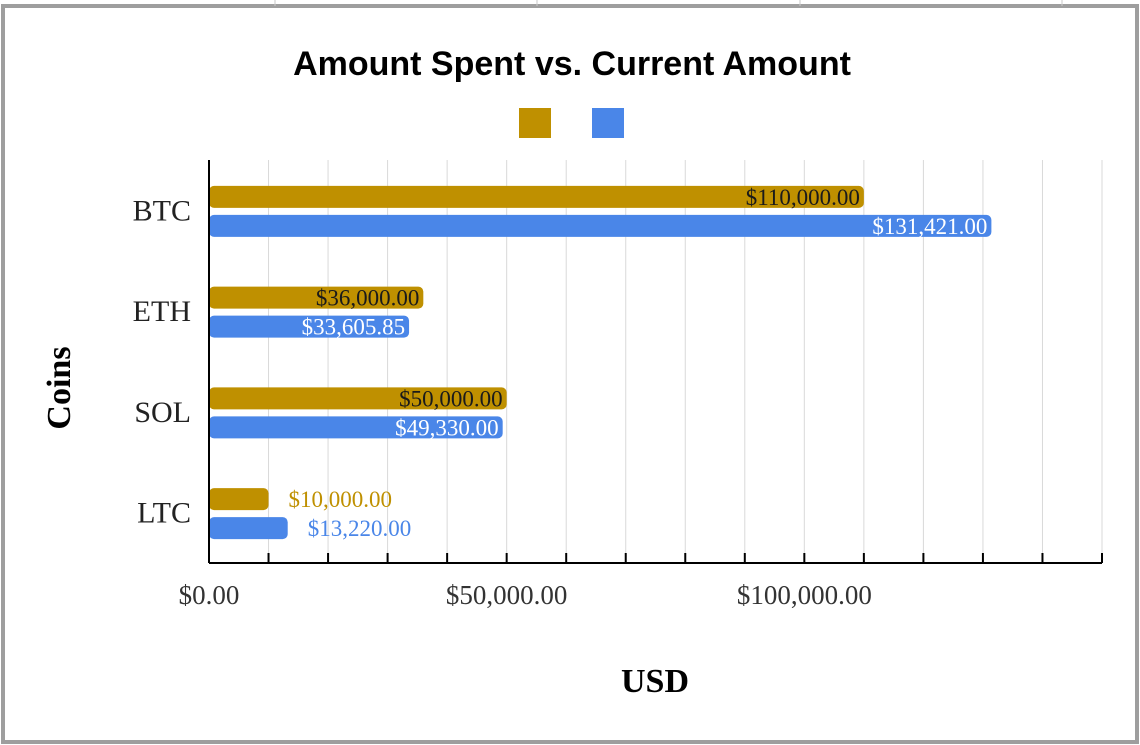 Image resolution: width=1140 pixels, height=745 pixels. Describe the element at coordinates (368, 298) in the screenshot. I see `data-label-eth-series-1: $36,000.00` at that location.